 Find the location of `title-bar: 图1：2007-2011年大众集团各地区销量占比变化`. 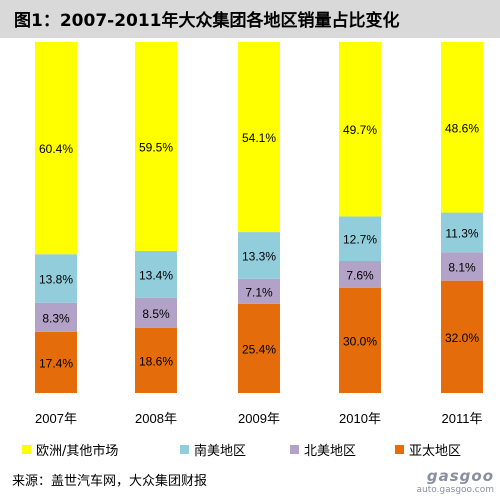

title-bar: 图1：2007-2011年大众集团各地区销量占比变化 is located at coordinates (250, 19).